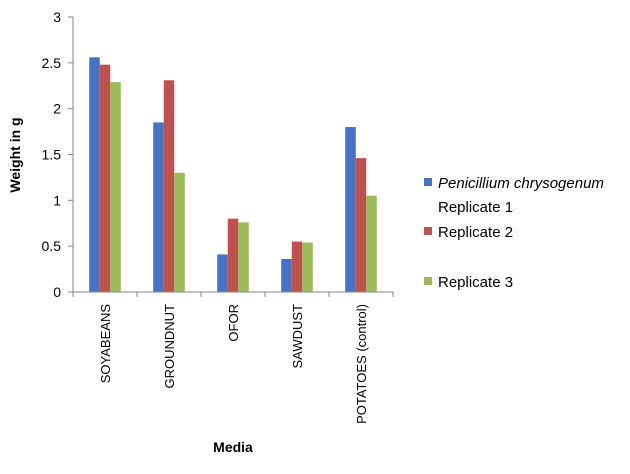 The image size is (630, 474). Describe the element at coordinates (297, 336) in the screenshot. I see `x-category-label: SAWDUST` at that location.